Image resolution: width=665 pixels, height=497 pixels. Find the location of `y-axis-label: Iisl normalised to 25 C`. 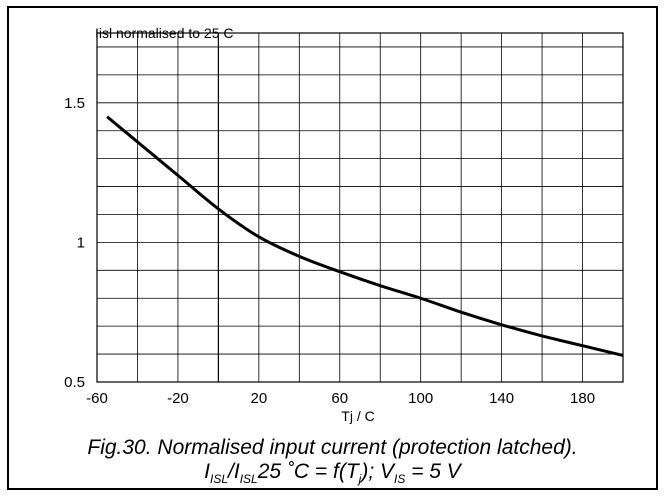

y-axis-label: Iisl normalised to 25 C is located at coordinates (164, 33).